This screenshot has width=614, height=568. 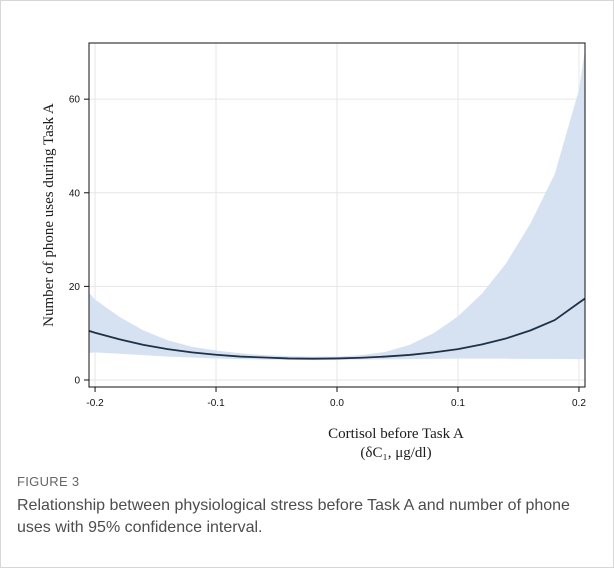 What do you see at coordinates (337, 403) in the screenshot?
I see `x-tick-label-2: 0.0` at bounding box center [337, 403].